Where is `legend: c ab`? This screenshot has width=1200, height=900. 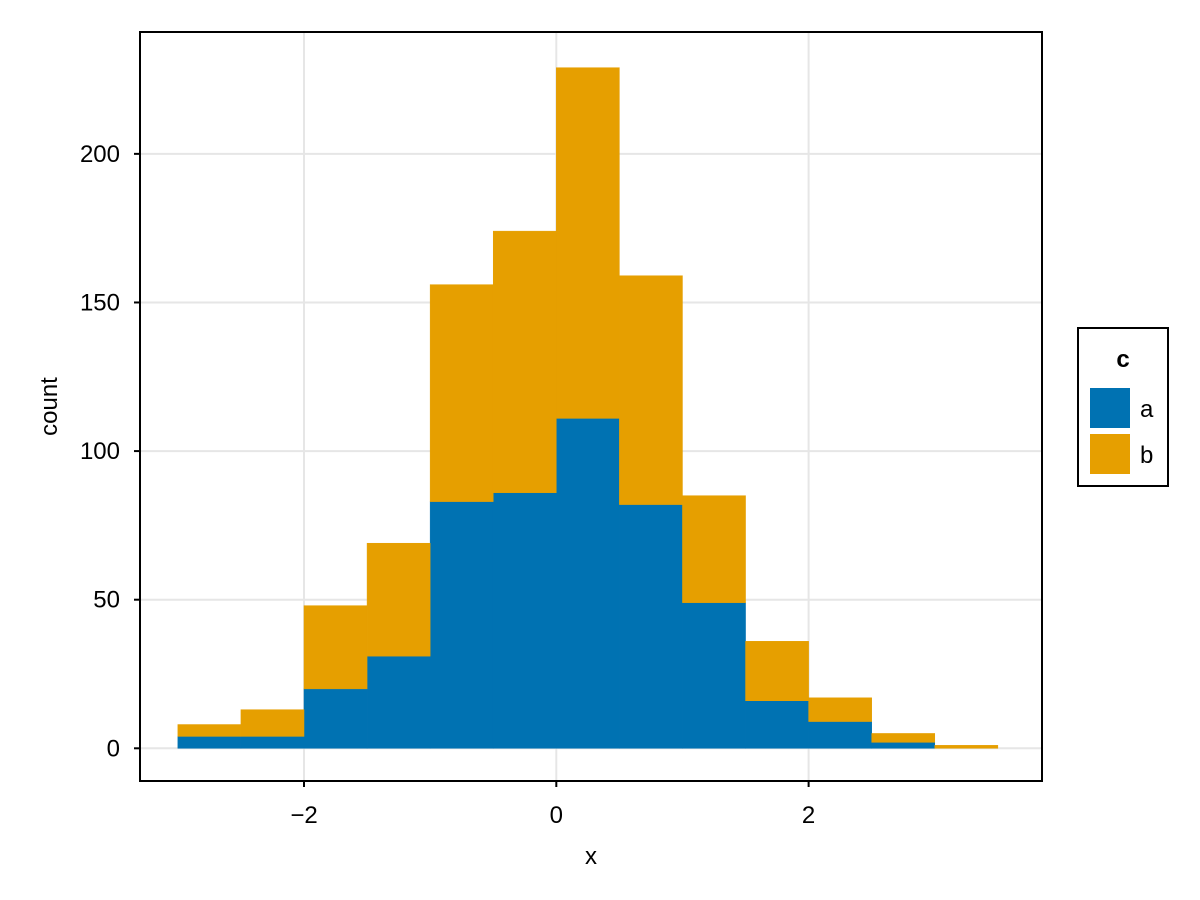
legend: c ab is located at coordinates (1123, 407).